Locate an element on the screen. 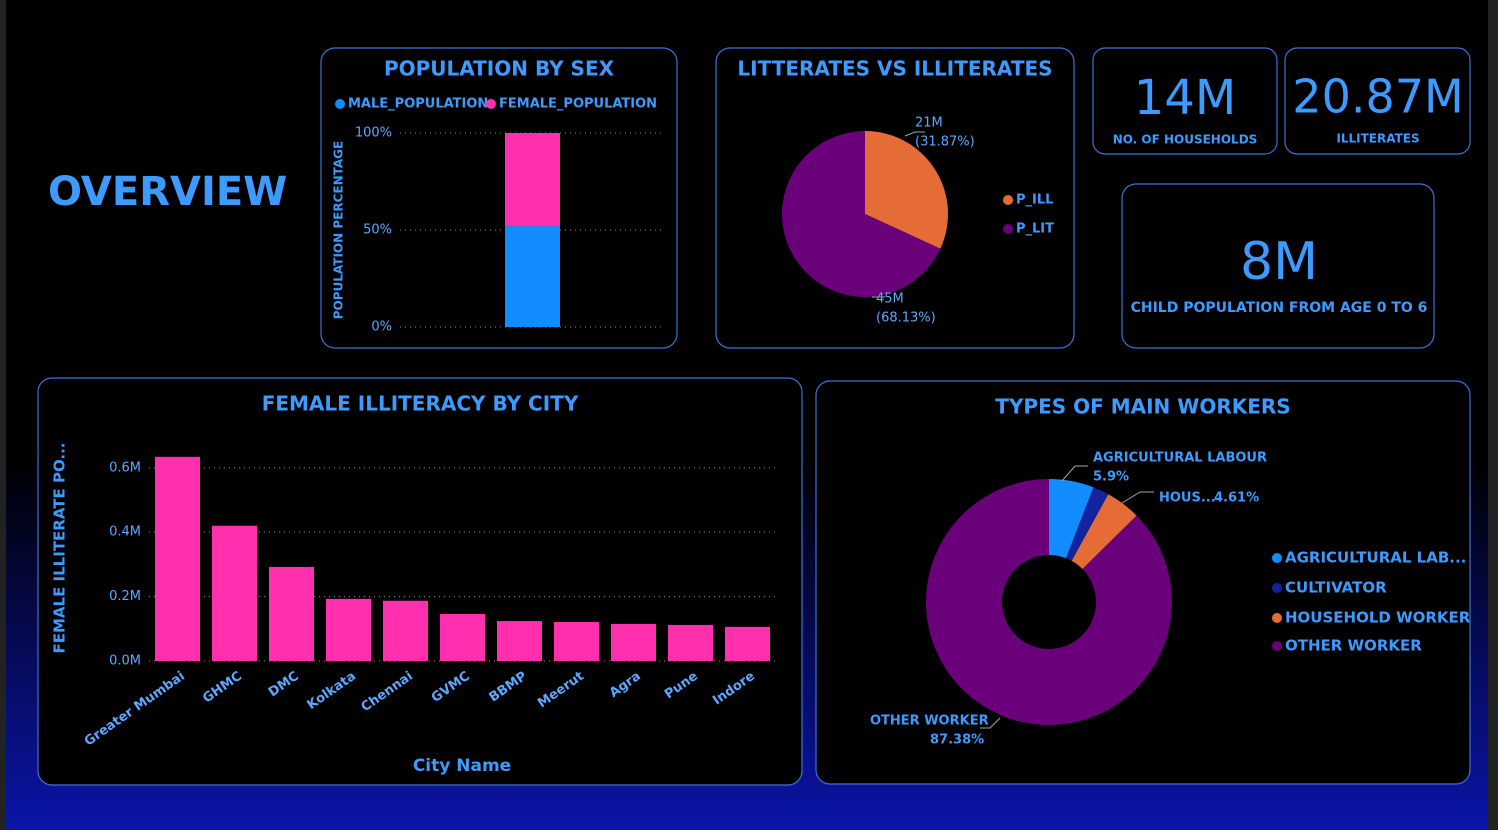 Image resolution: width=1498 pixels, height=830 pixels. x-axis-label: City Name is located at coordinates (462, 766).